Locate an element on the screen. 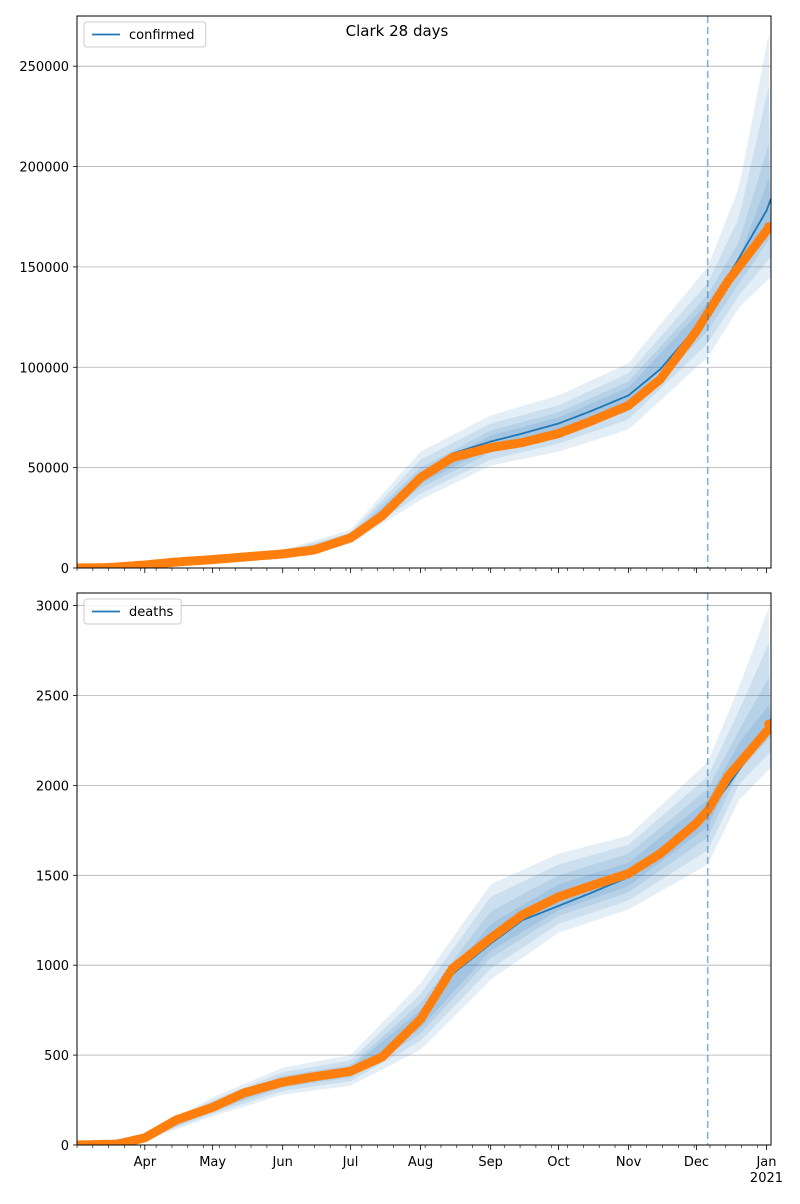 The width and height of the screenshot is (800, 1204). y-tick-label: 1500 is located at coordinates (52, 876).